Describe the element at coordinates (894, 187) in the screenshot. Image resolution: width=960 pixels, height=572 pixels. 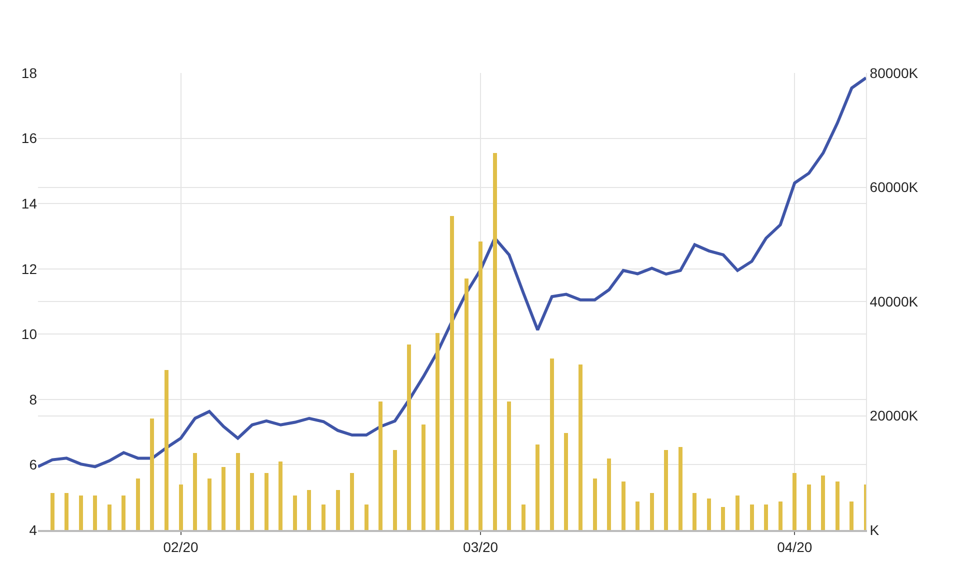
I see `y2-tick-label: 60000K` at that location.